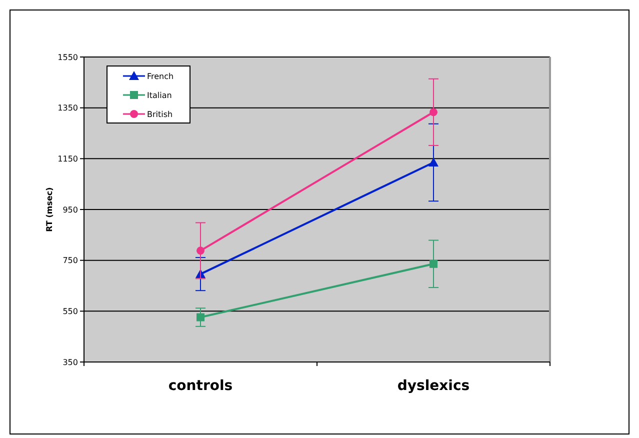 This screenshot has width=639, height=438. I want to click on y-axis-title: RT (msec), so click(49, 209).